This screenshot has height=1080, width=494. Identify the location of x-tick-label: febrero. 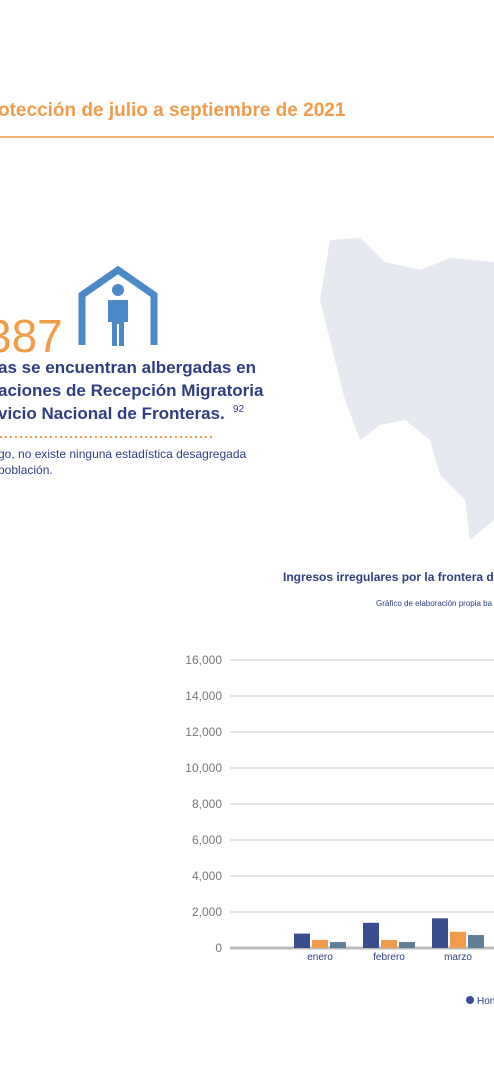
(389, 957).